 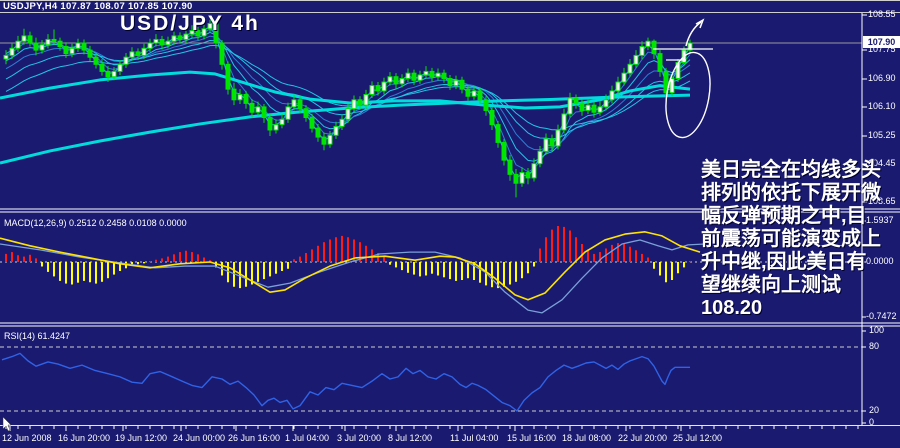 What do you see at coordinates (882, 78) in the screenshot?
I see `price-axis-label: 106.90` at bounding box center [882, 78].